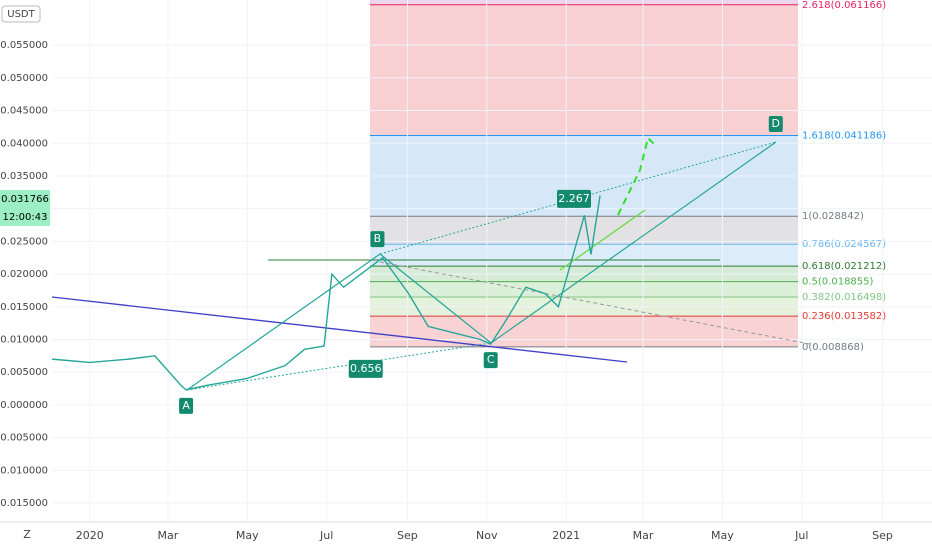 This screenshot has height=550, width=932. I want to click on point-label: A, so click(186, 405).